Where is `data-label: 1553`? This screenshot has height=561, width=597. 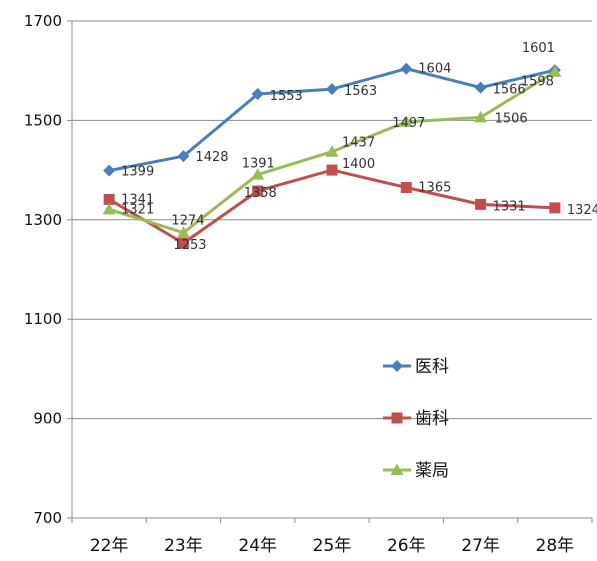 data-label: 1553 is located at coordinates (286, 96).